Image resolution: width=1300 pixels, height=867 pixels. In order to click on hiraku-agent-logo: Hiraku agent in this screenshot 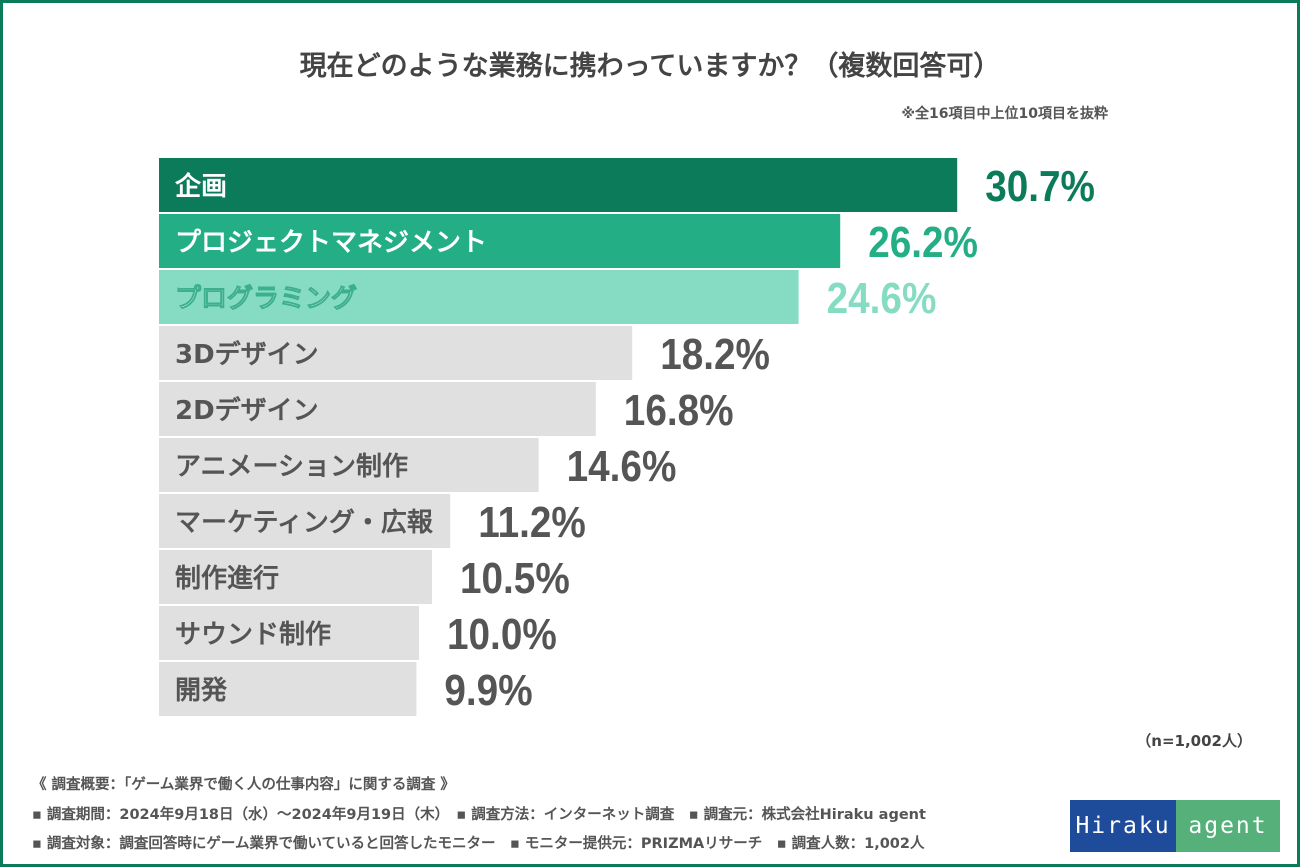, I will do `click(1175, 826)`.